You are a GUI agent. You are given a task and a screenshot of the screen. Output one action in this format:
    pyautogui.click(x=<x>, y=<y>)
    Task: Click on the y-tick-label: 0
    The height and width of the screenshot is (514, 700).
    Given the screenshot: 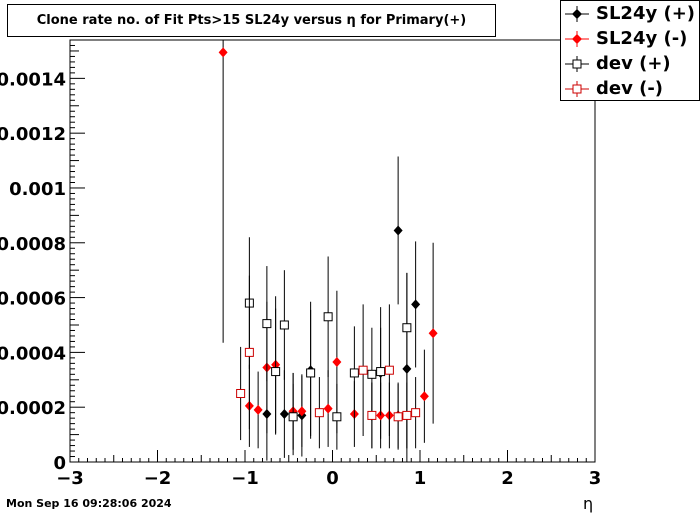 What is the action you would take?
    pyautogui.click(x=59, y=463)
    